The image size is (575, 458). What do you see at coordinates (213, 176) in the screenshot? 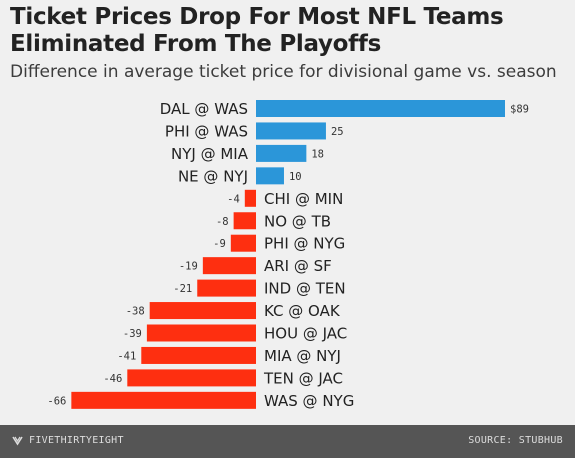
I see `category-label: NE @ NYJ` at bounding box center [213, 176].